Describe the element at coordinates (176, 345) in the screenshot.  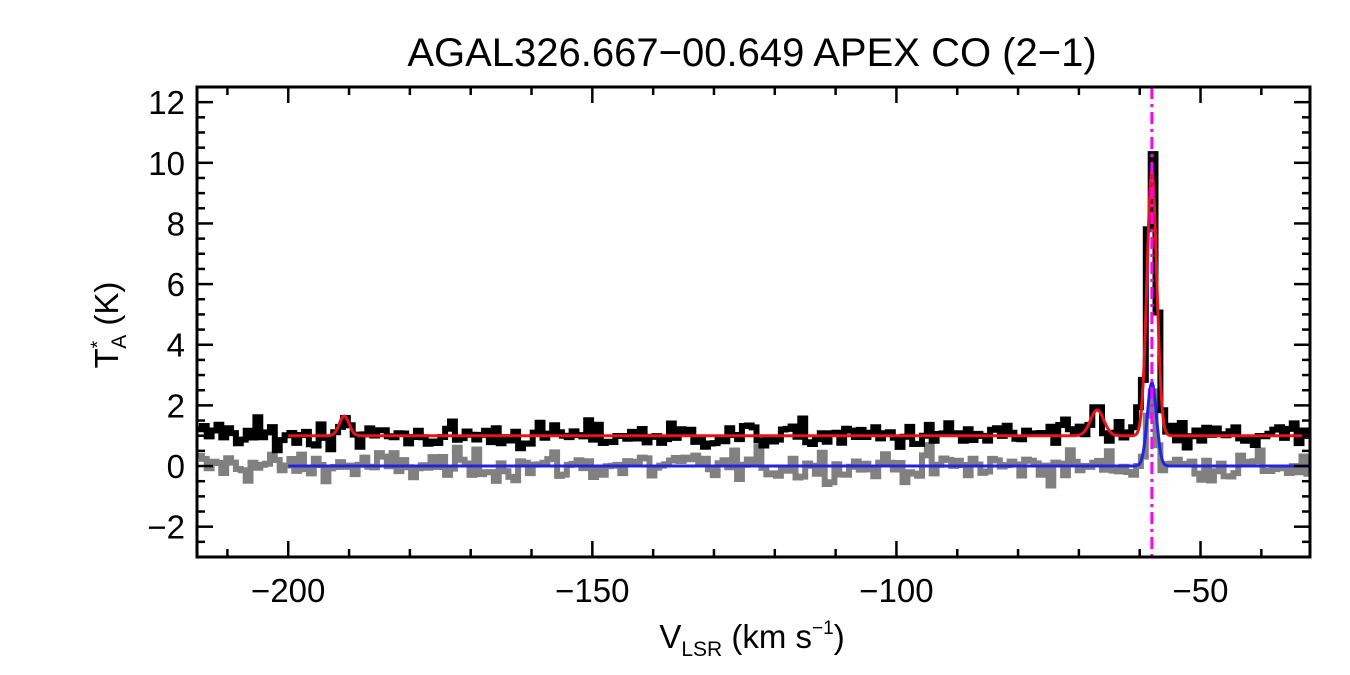
I see `y-tick-label: 4` at that location.